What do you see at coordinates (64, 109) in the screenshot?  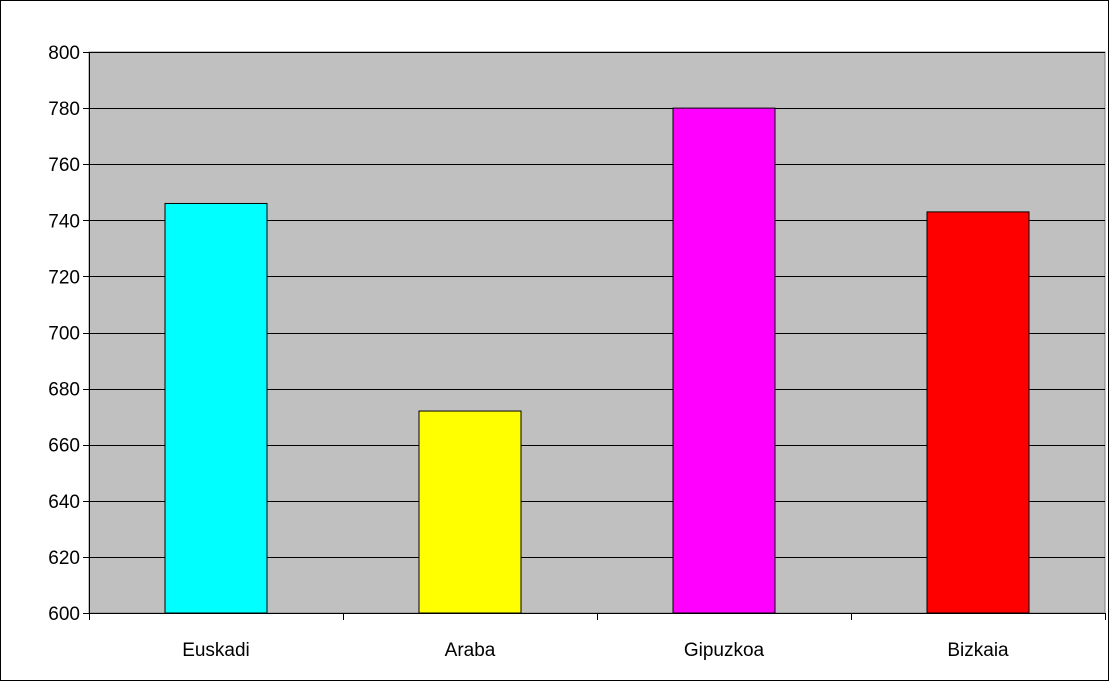 I see `y-tick-label: 780` at bounding box center [64, 109].